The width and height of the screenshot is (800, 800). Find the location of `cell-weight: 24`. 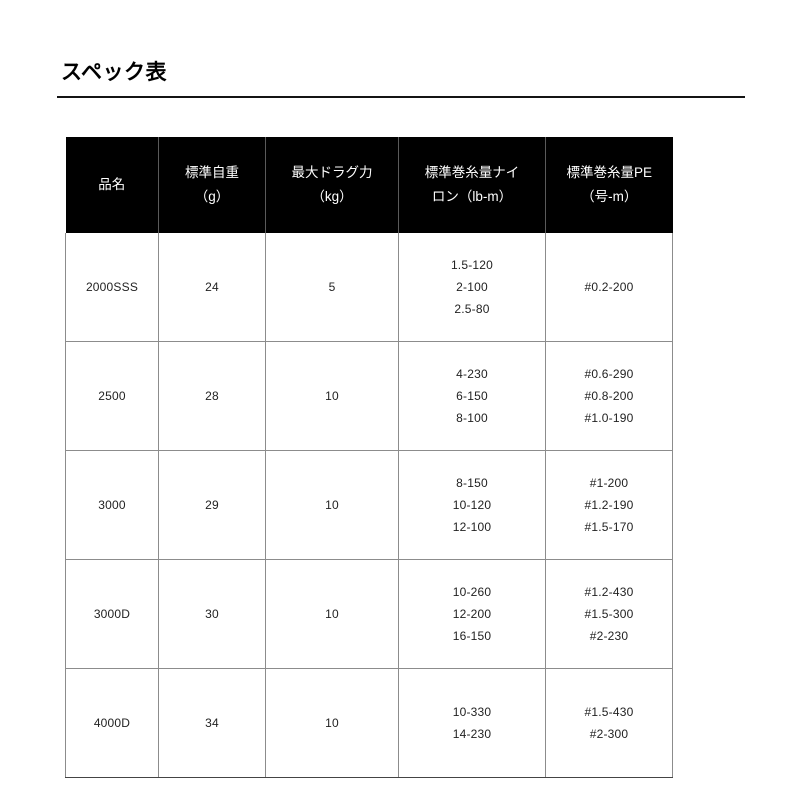

cell-weight: 24 is located at coordinates (212, 287).